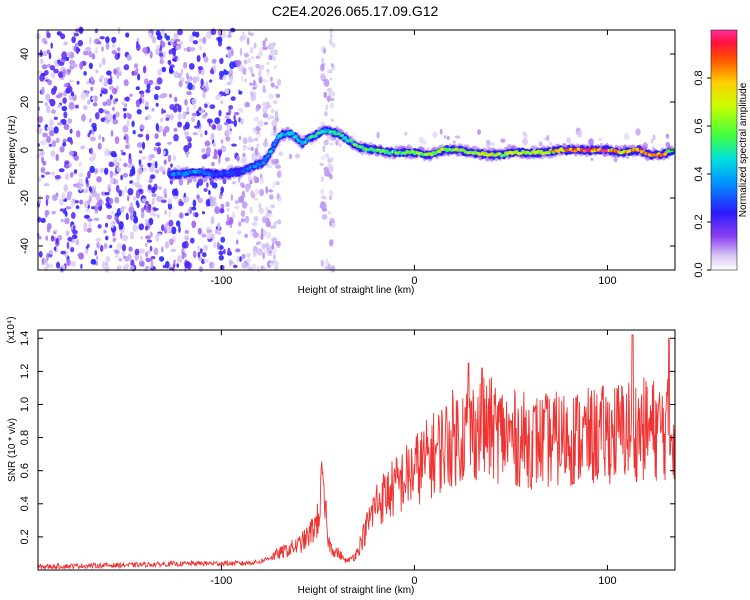 Image resolution: width=750 pixels, height=600 pixels. I want to click on spectrogram-ridge-core, so click(342, 135).